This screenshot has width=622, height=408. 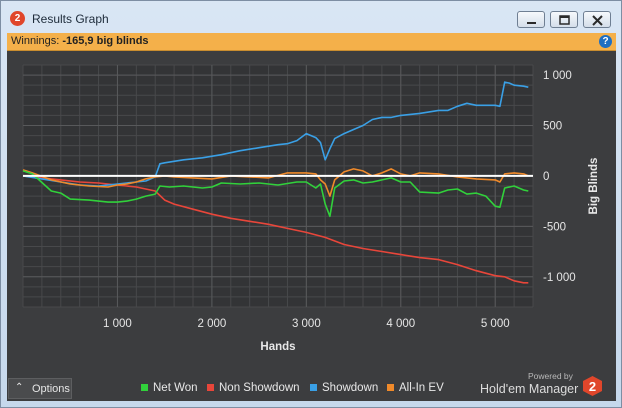 I want to click on y-tick-label: 1 000, so click(x=557, y=76).